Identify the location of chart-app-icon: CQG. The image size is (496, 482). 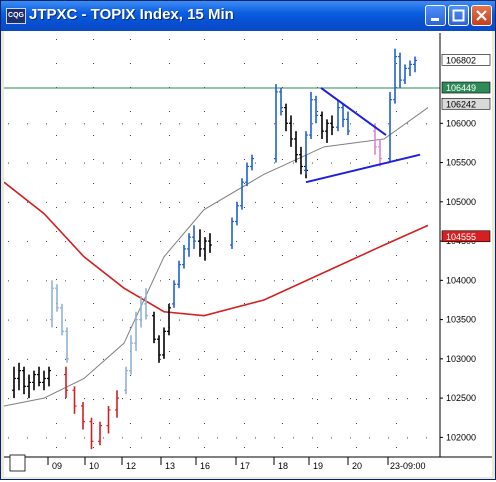
(16, 16).